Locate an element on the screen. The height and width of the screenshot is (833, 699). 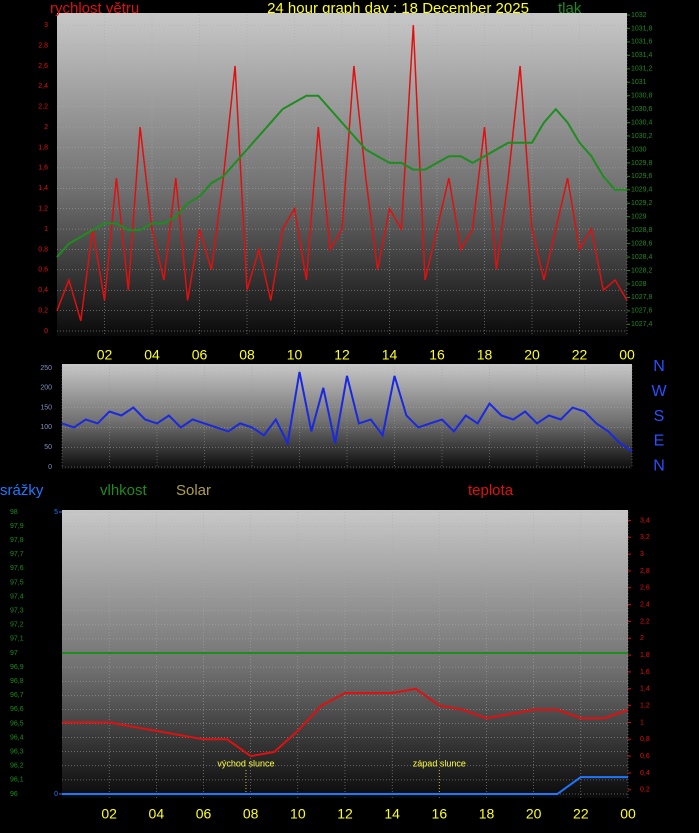
y2-tick-label: 1032 is located at coordinates (639, 15).